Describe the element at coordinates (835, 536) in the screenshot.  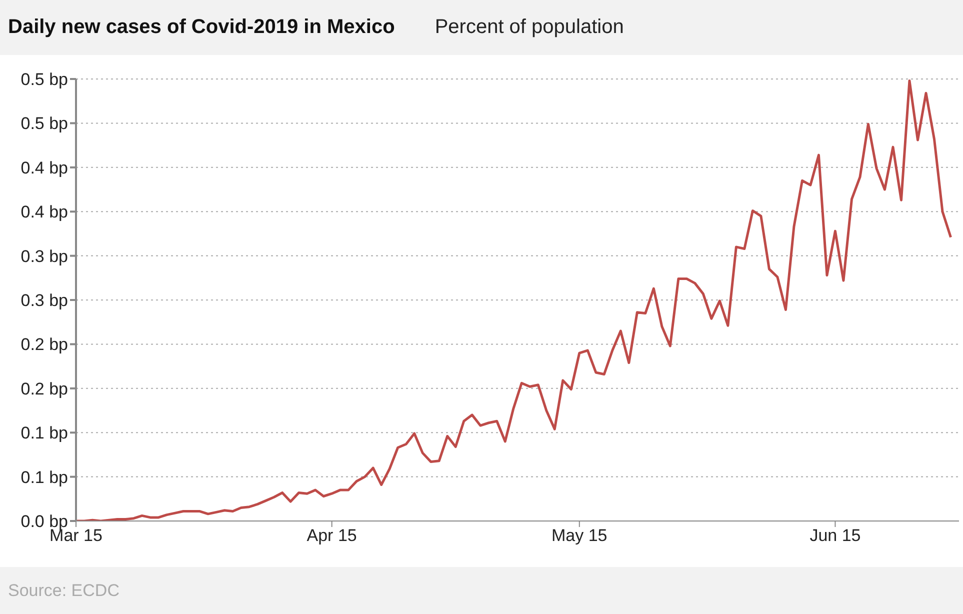
I see `x-tick-label: Jun 15` at that location.